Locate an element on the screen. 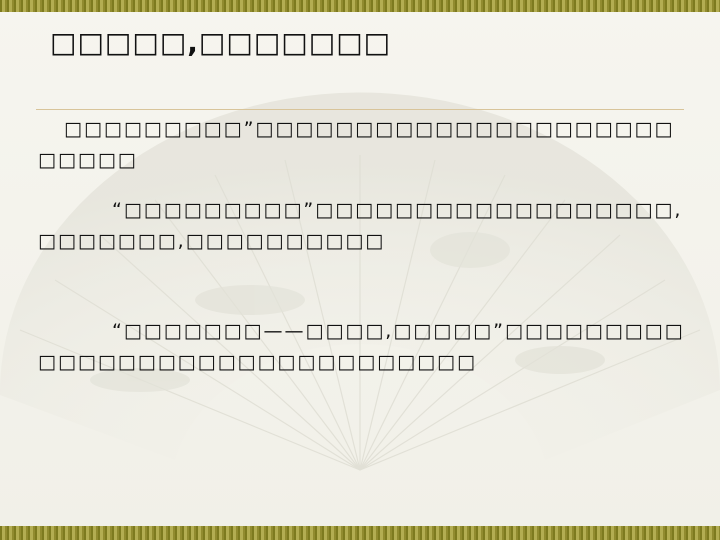 This screenshot has width=720, height=540. bottom-border-bar is located at coordinates (360, 533).